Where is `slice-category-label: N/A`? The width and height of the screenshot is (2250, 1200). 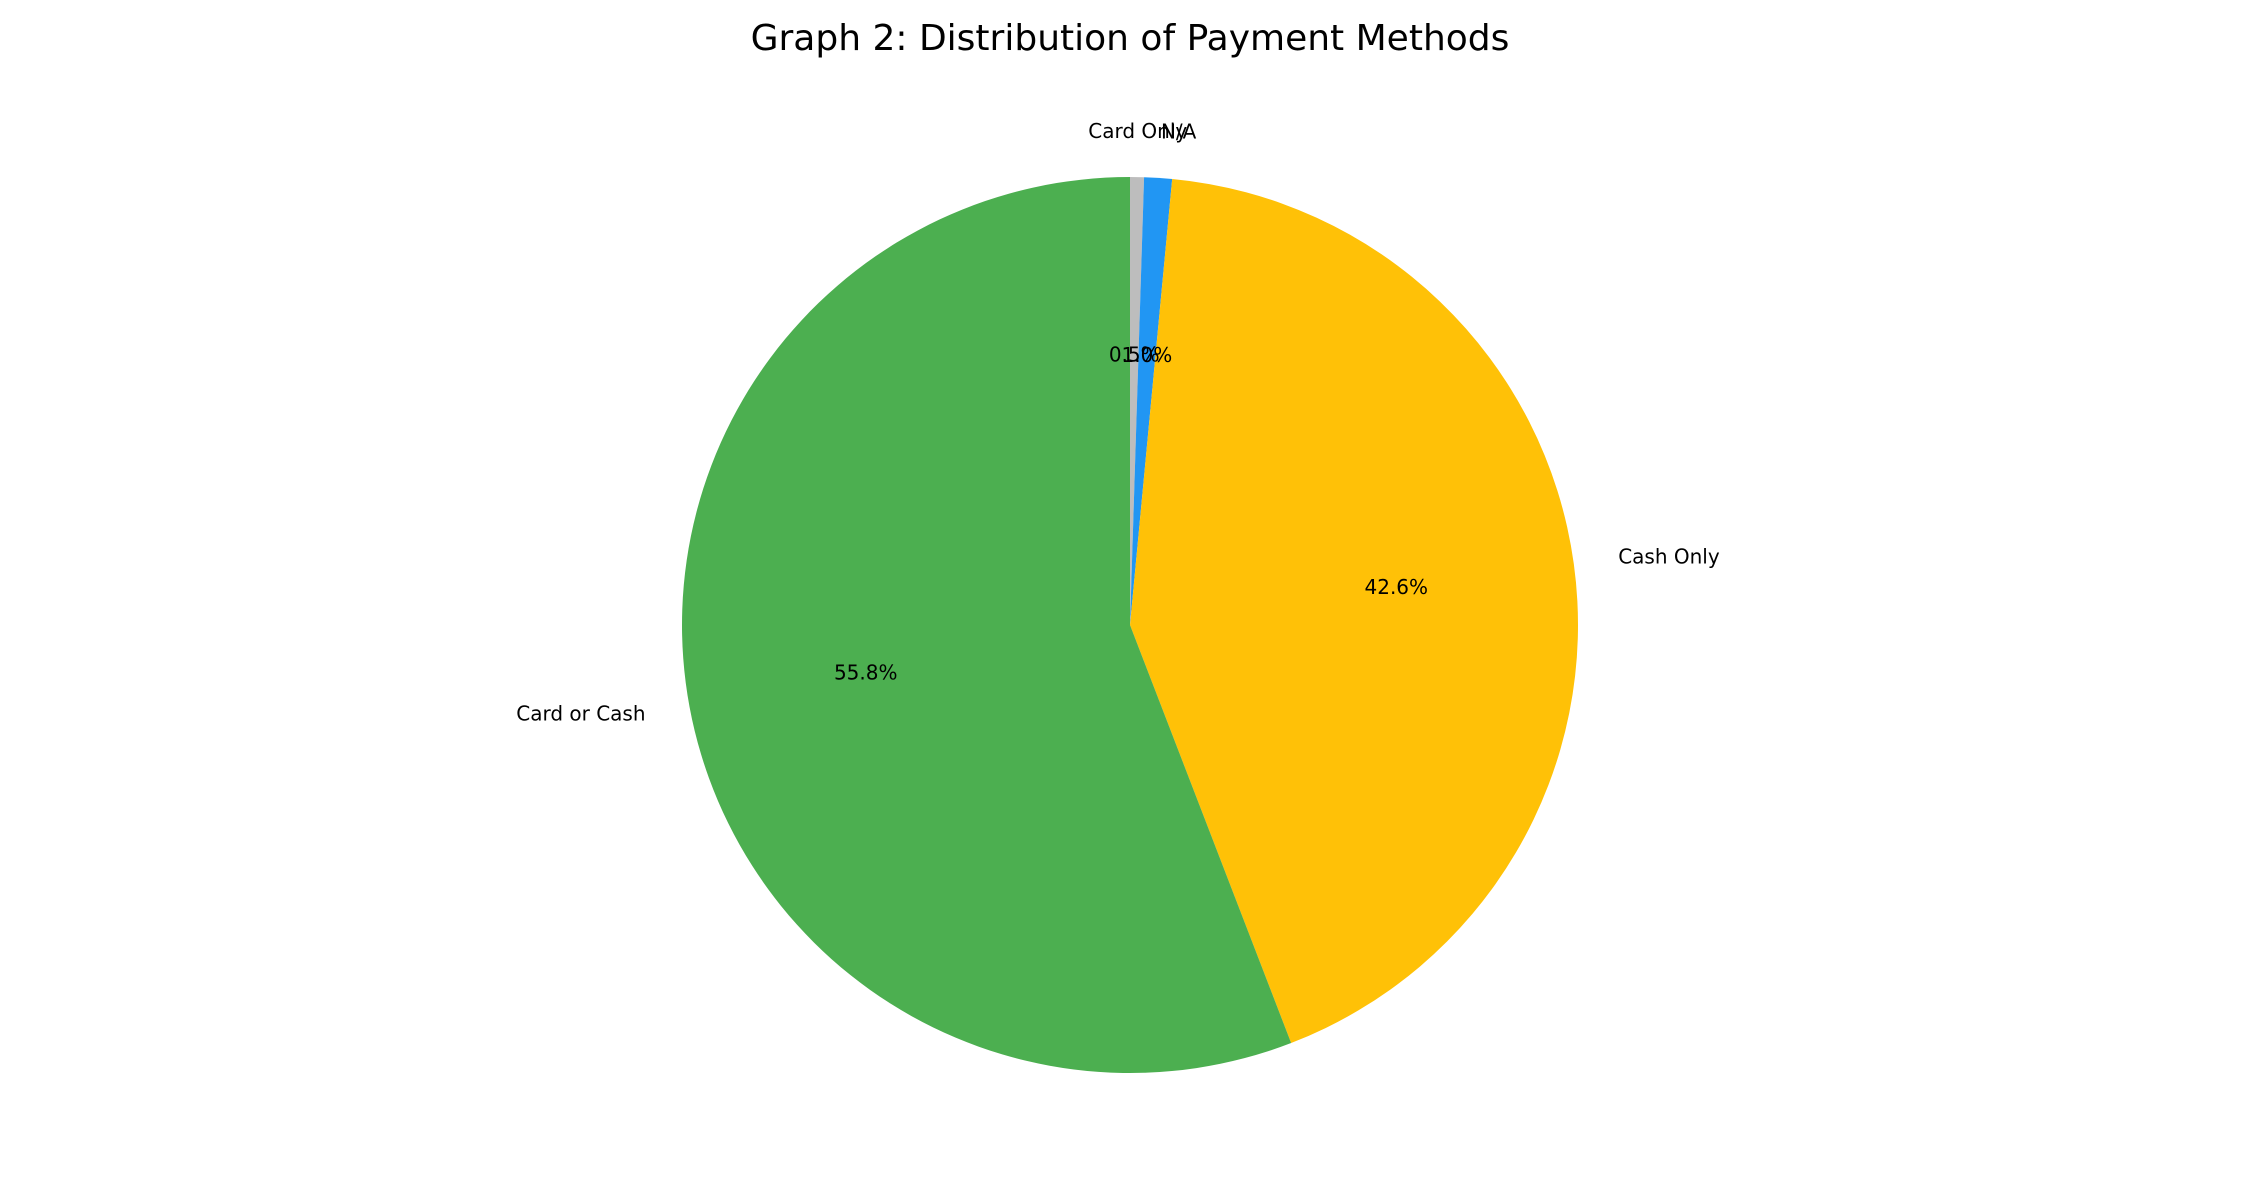 slice-category-label: N/A is located at coordinates (1179, 132).